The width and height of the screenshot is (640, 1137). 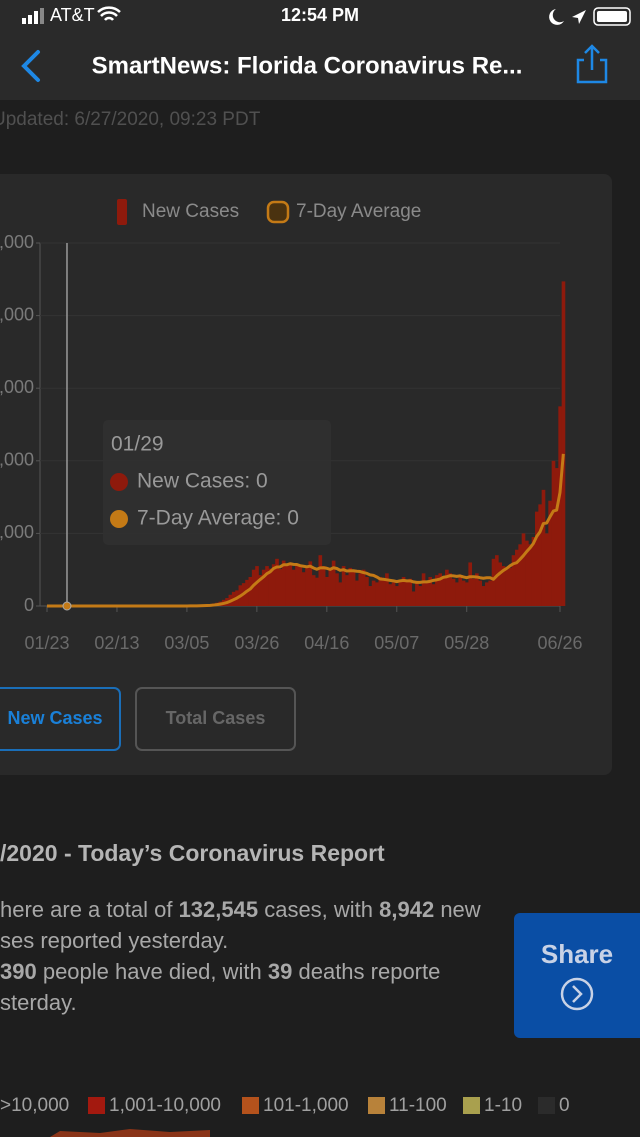 What do you see at coordinates (29, 605) in the screenshot?
I see `y-tick-label: 0` at bounding box center [29, 605].